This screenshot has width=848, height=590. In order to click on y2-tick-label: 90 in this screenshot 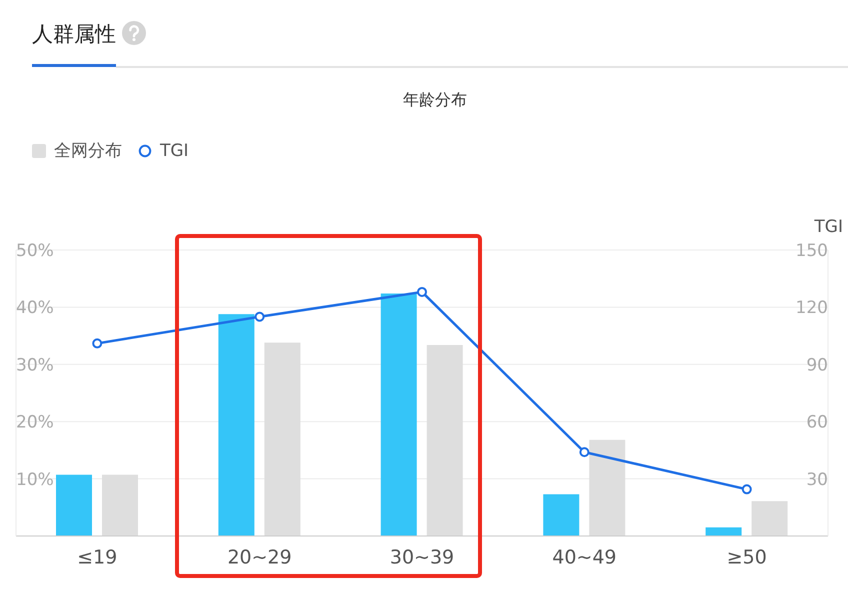, I will do `click(817, 365)`.